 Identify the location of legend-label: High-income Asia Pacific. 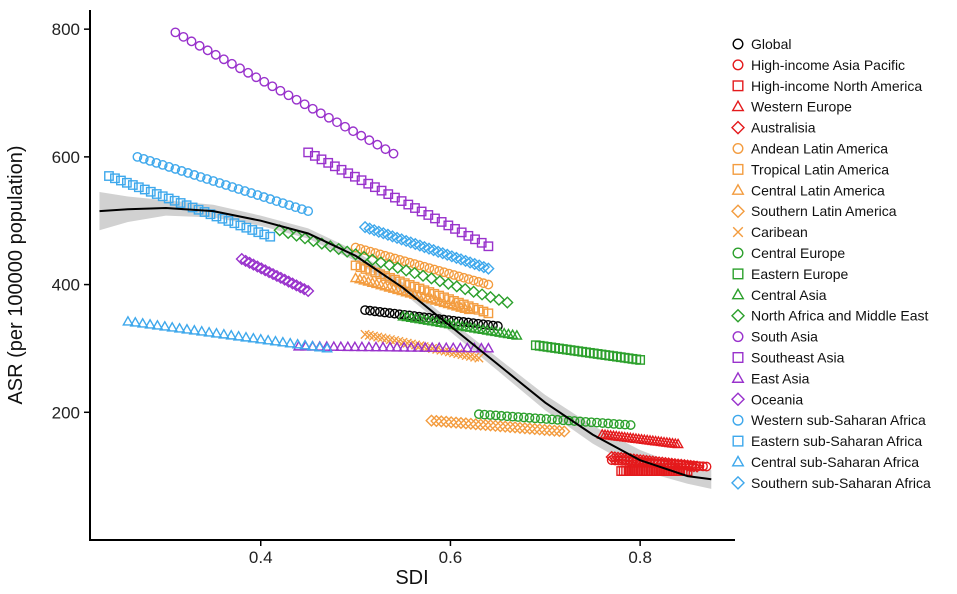
(828, 65).